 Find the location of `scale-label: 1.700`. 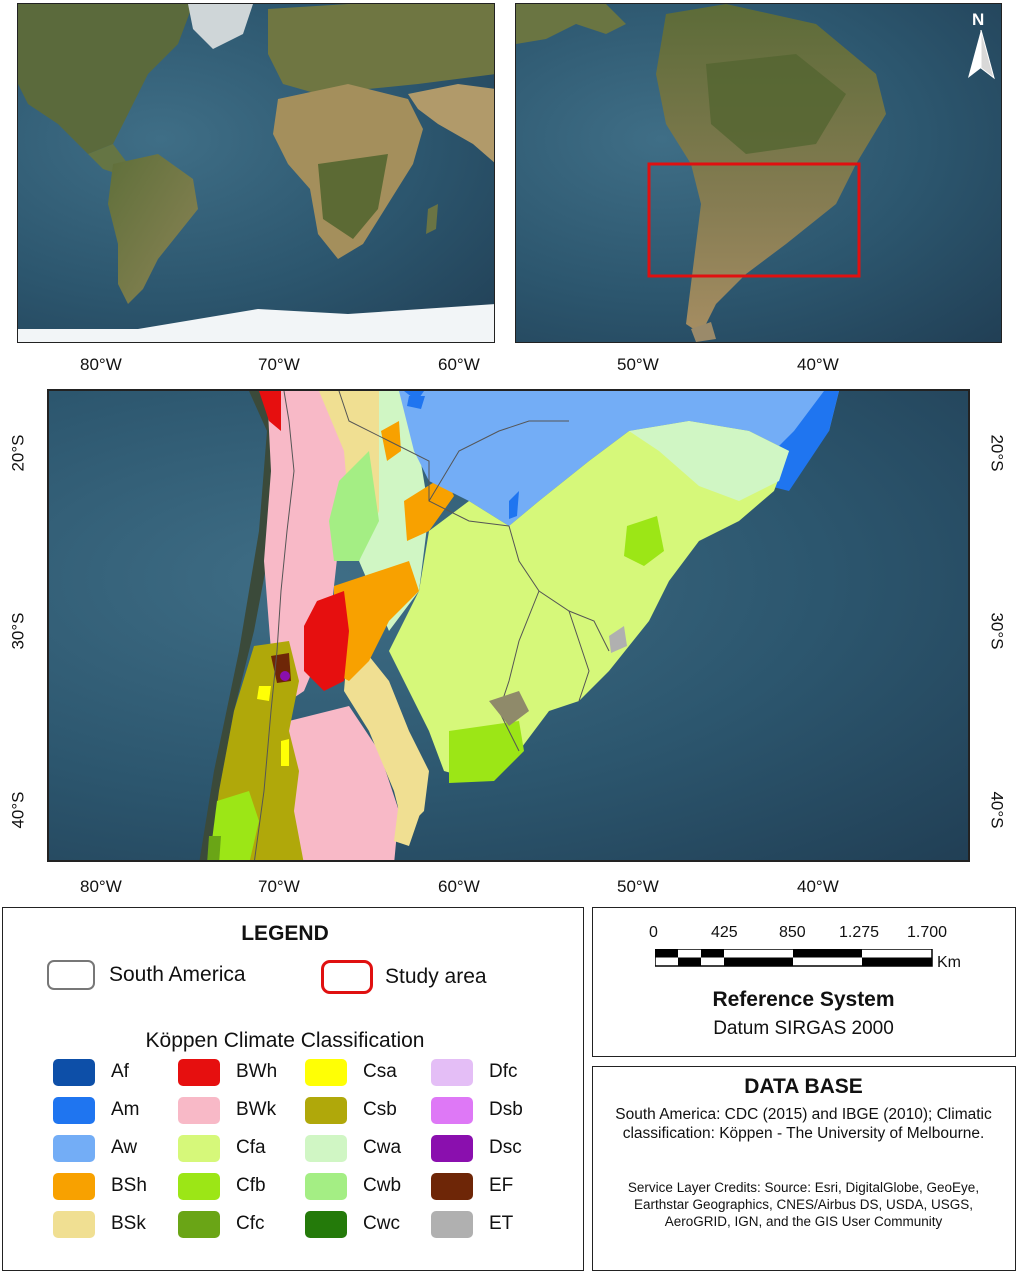

scale-label: 1.700 is located at coordinates (927, 932).